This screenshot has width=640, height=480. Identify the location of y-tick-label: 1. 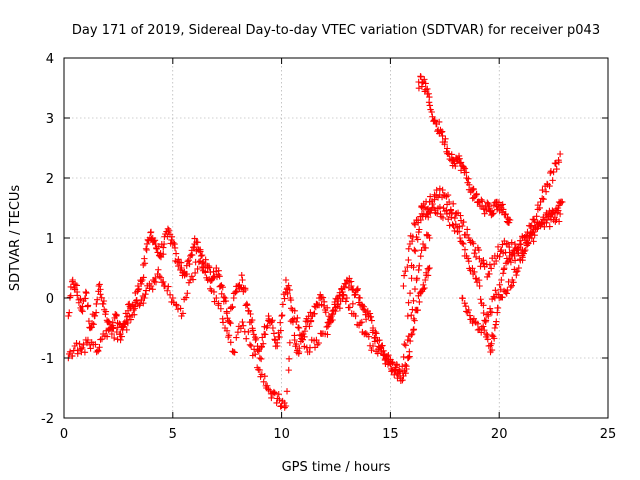
(50, 239).